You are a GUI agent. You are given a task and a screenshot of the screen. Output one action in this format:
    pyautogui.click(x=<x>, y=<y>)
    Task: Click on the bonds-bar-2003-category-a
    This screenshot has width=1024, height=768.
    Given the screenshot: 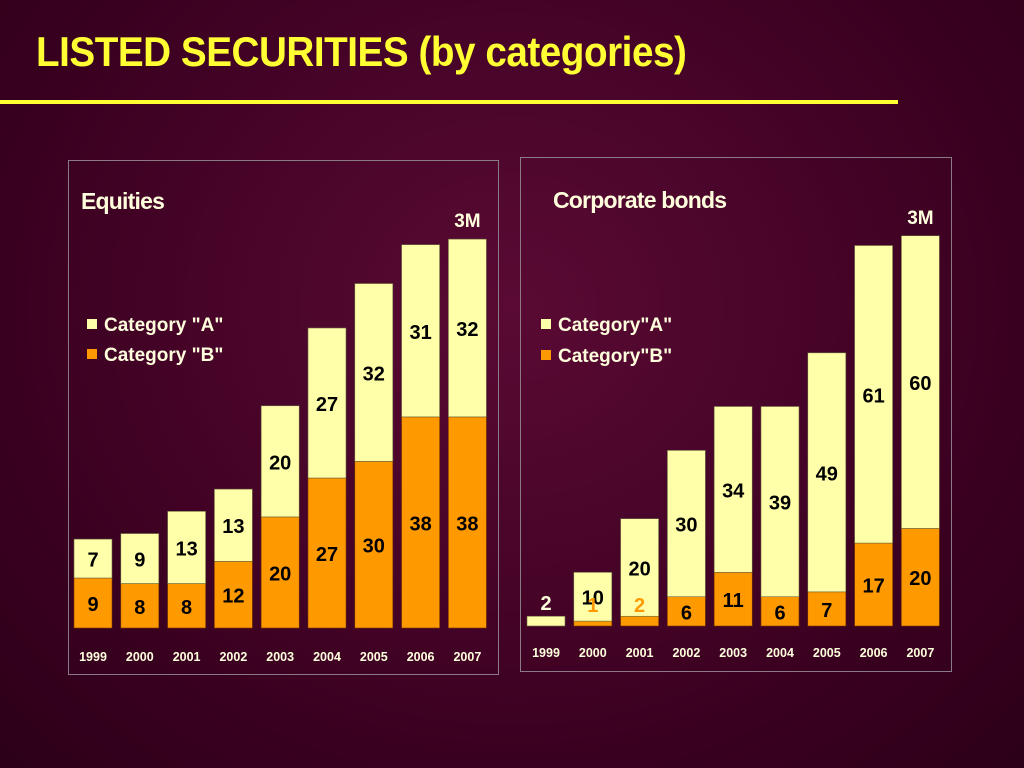 What is the action you would take?
    pyautogui.click(x=733, y=489)
    